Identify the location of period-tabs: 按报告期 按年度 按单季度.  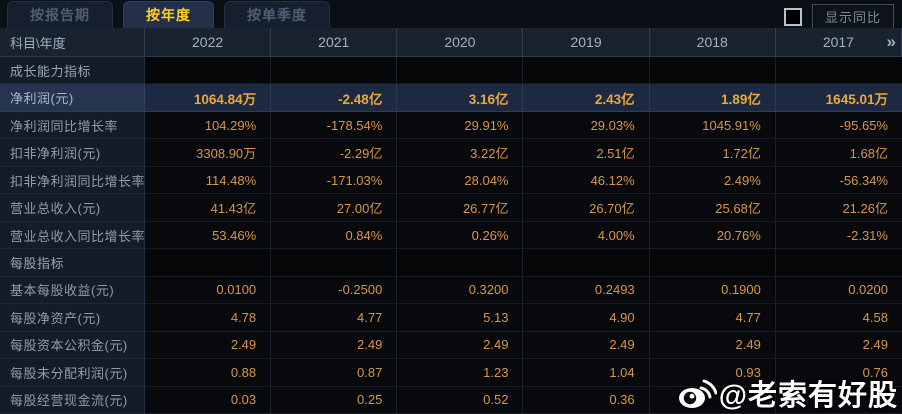
(165, 14).